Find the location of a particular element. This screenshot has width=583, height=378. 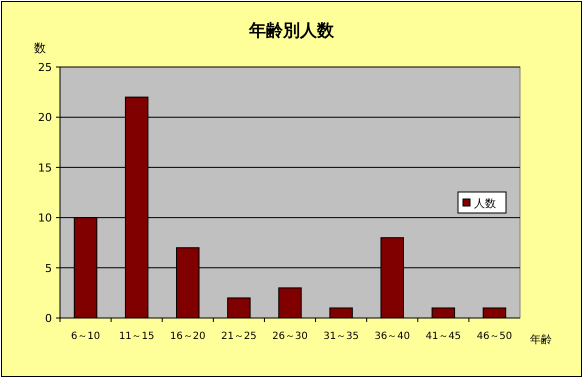

y-tick-label: 25 is located at coordinates (45, 67).